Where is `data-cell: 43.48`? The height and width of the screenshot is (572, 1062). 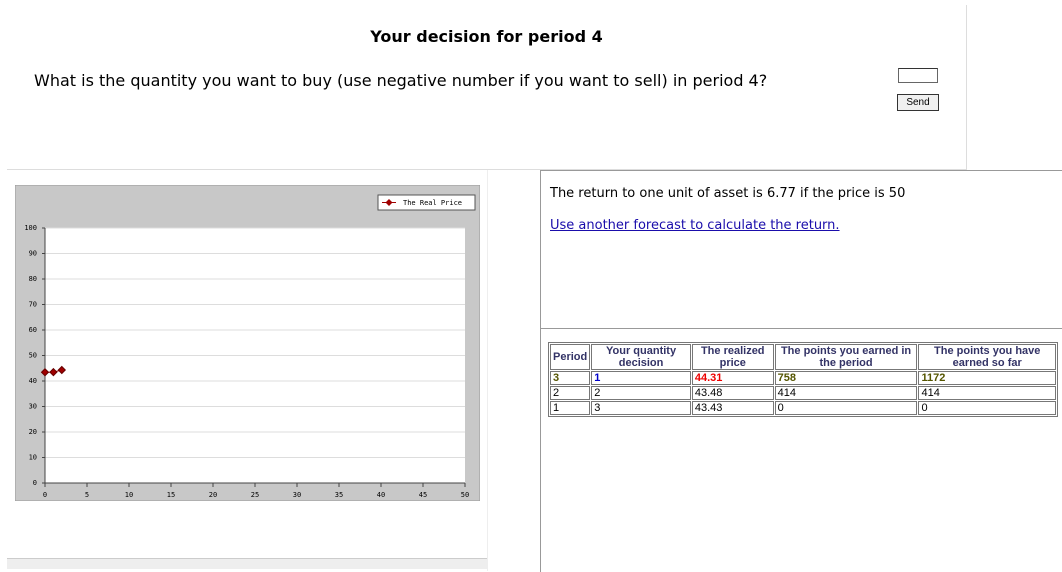 data-cell: 43.48 is located at coordinates (732, 393).